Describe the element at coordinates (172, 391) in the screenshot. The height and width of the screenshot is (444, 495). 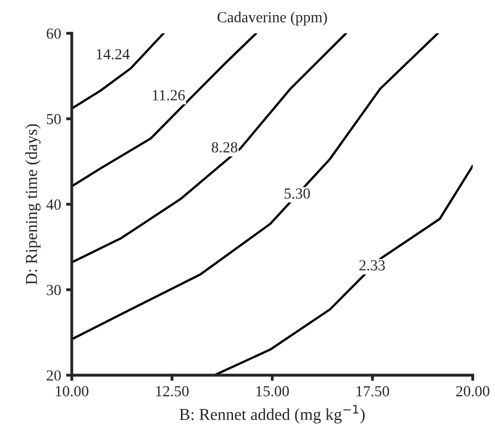
I see `x-tick-label: 12.50` at that location.